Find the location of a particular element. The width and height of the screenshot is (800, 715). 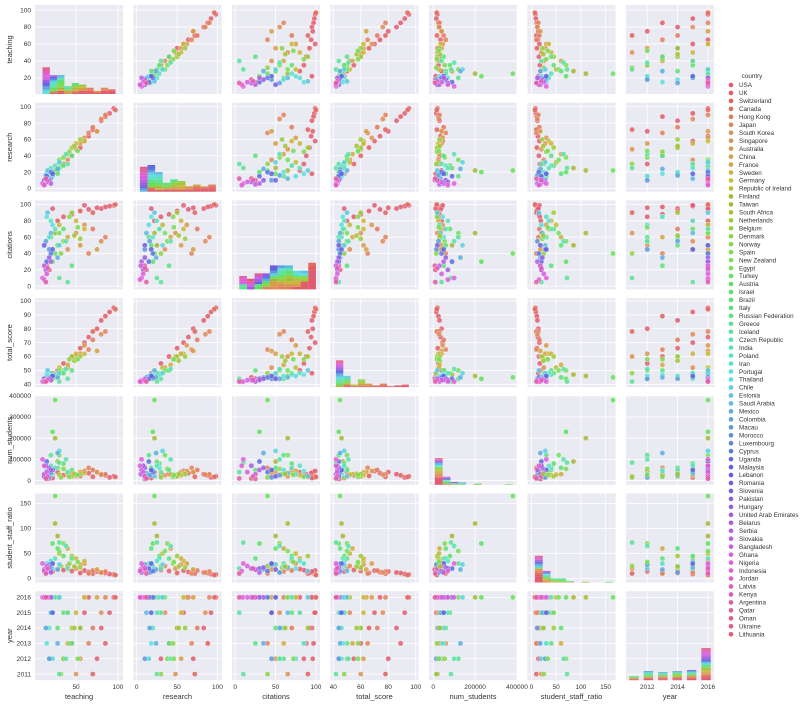

legend-marker-south-korea is located at coordinates (731, 133).